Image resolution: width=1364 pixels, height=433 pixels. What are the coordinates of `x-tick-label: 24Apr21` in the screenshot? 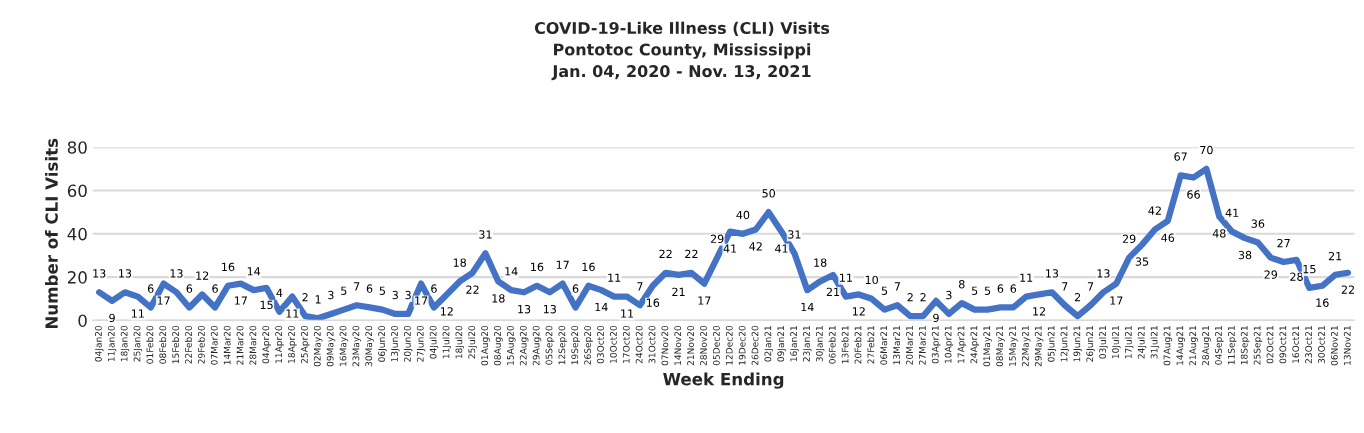 It's located at (975, 345).